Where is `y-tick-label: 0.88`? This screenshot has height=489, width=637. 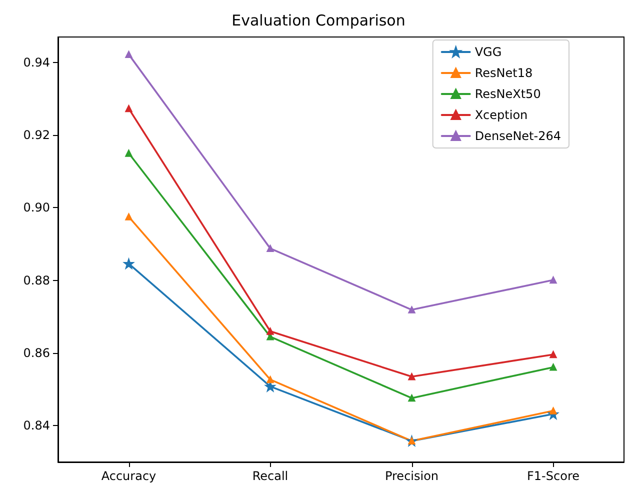
y-tick-label: 0.88 is located at coordinates (36, 280).